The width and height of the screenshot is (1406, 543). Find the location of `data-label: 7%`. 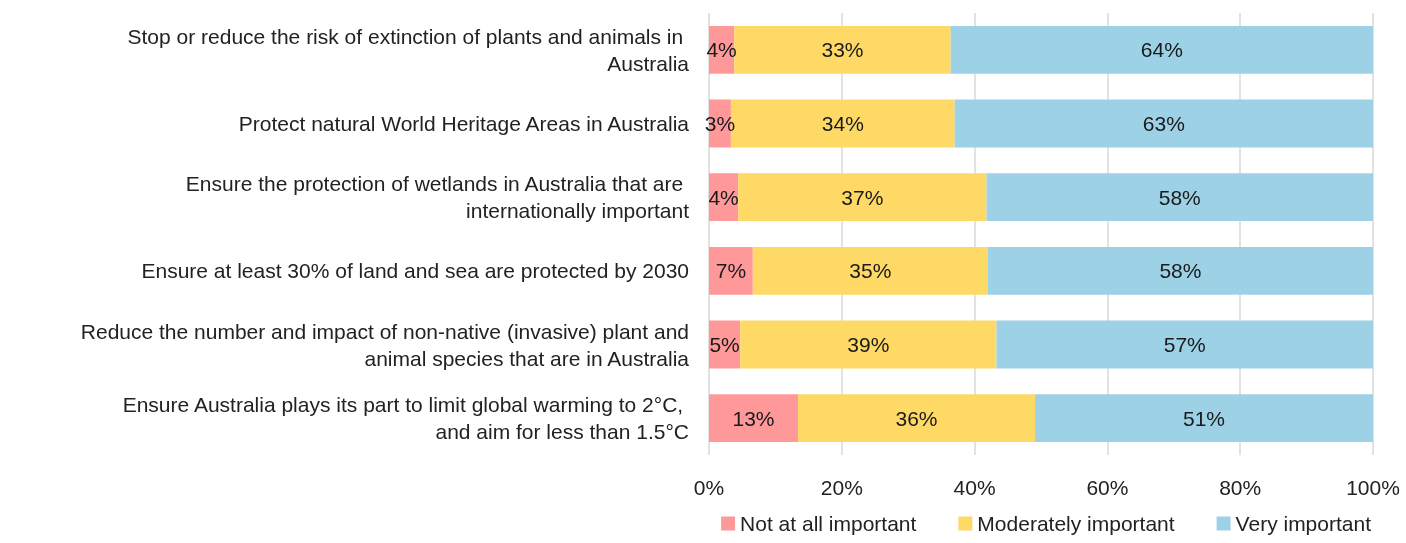

data-label: 7% is located at coordinates (731, 271).